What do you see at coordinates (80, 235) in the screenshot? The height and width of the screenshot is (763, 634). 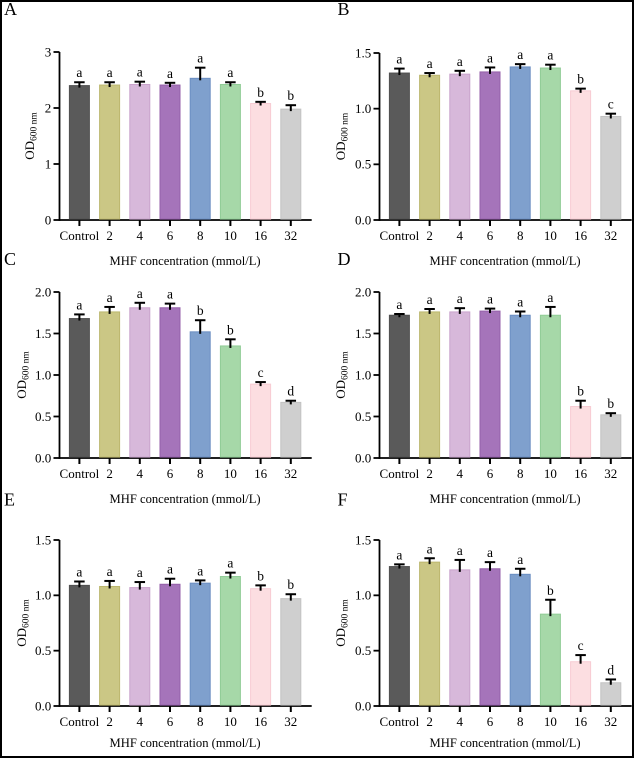 I see `svg-text: Control` at bounding box center [80, 235].